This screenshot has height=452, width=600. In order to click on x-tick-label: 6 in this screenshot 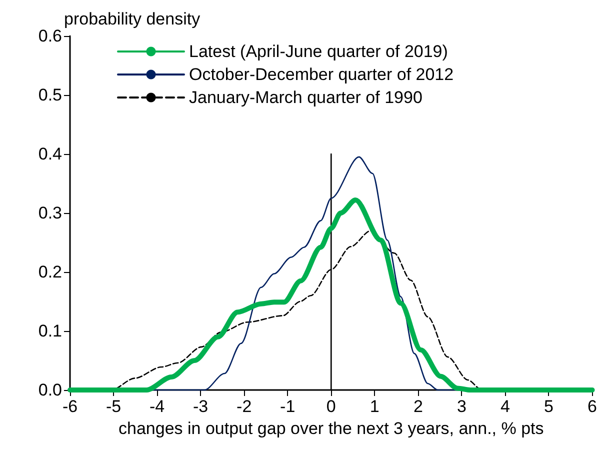, I will do `click(593, 406)`.